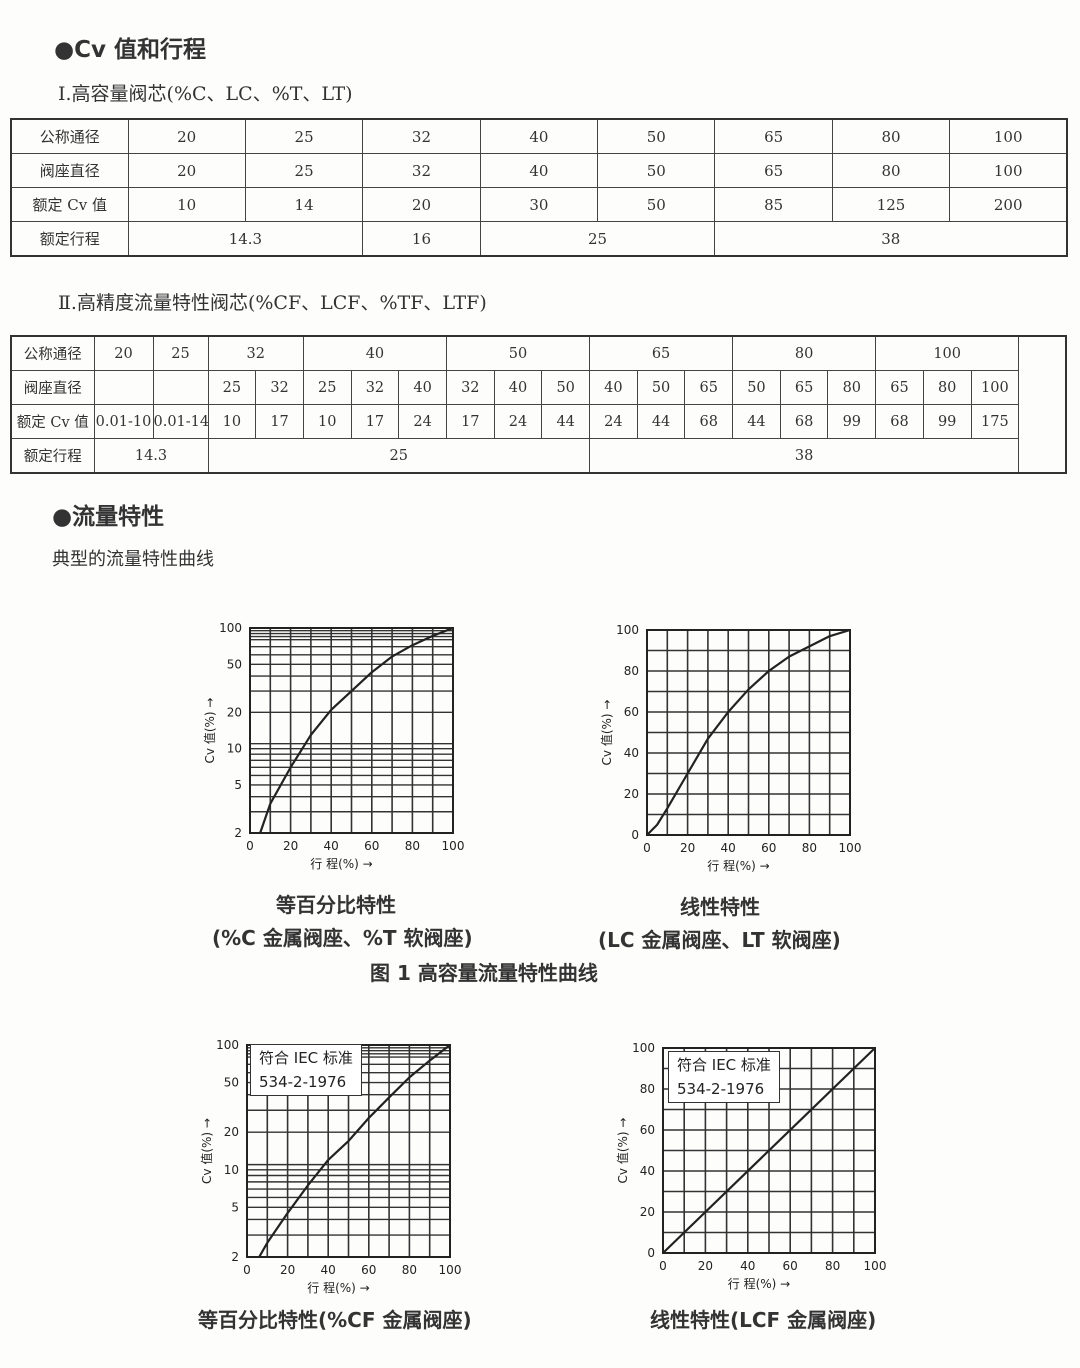  What do you see at coordinates (1008, 204) in the screenshot?
I see `table-cell: 200` at bounding box center [1008, 204].